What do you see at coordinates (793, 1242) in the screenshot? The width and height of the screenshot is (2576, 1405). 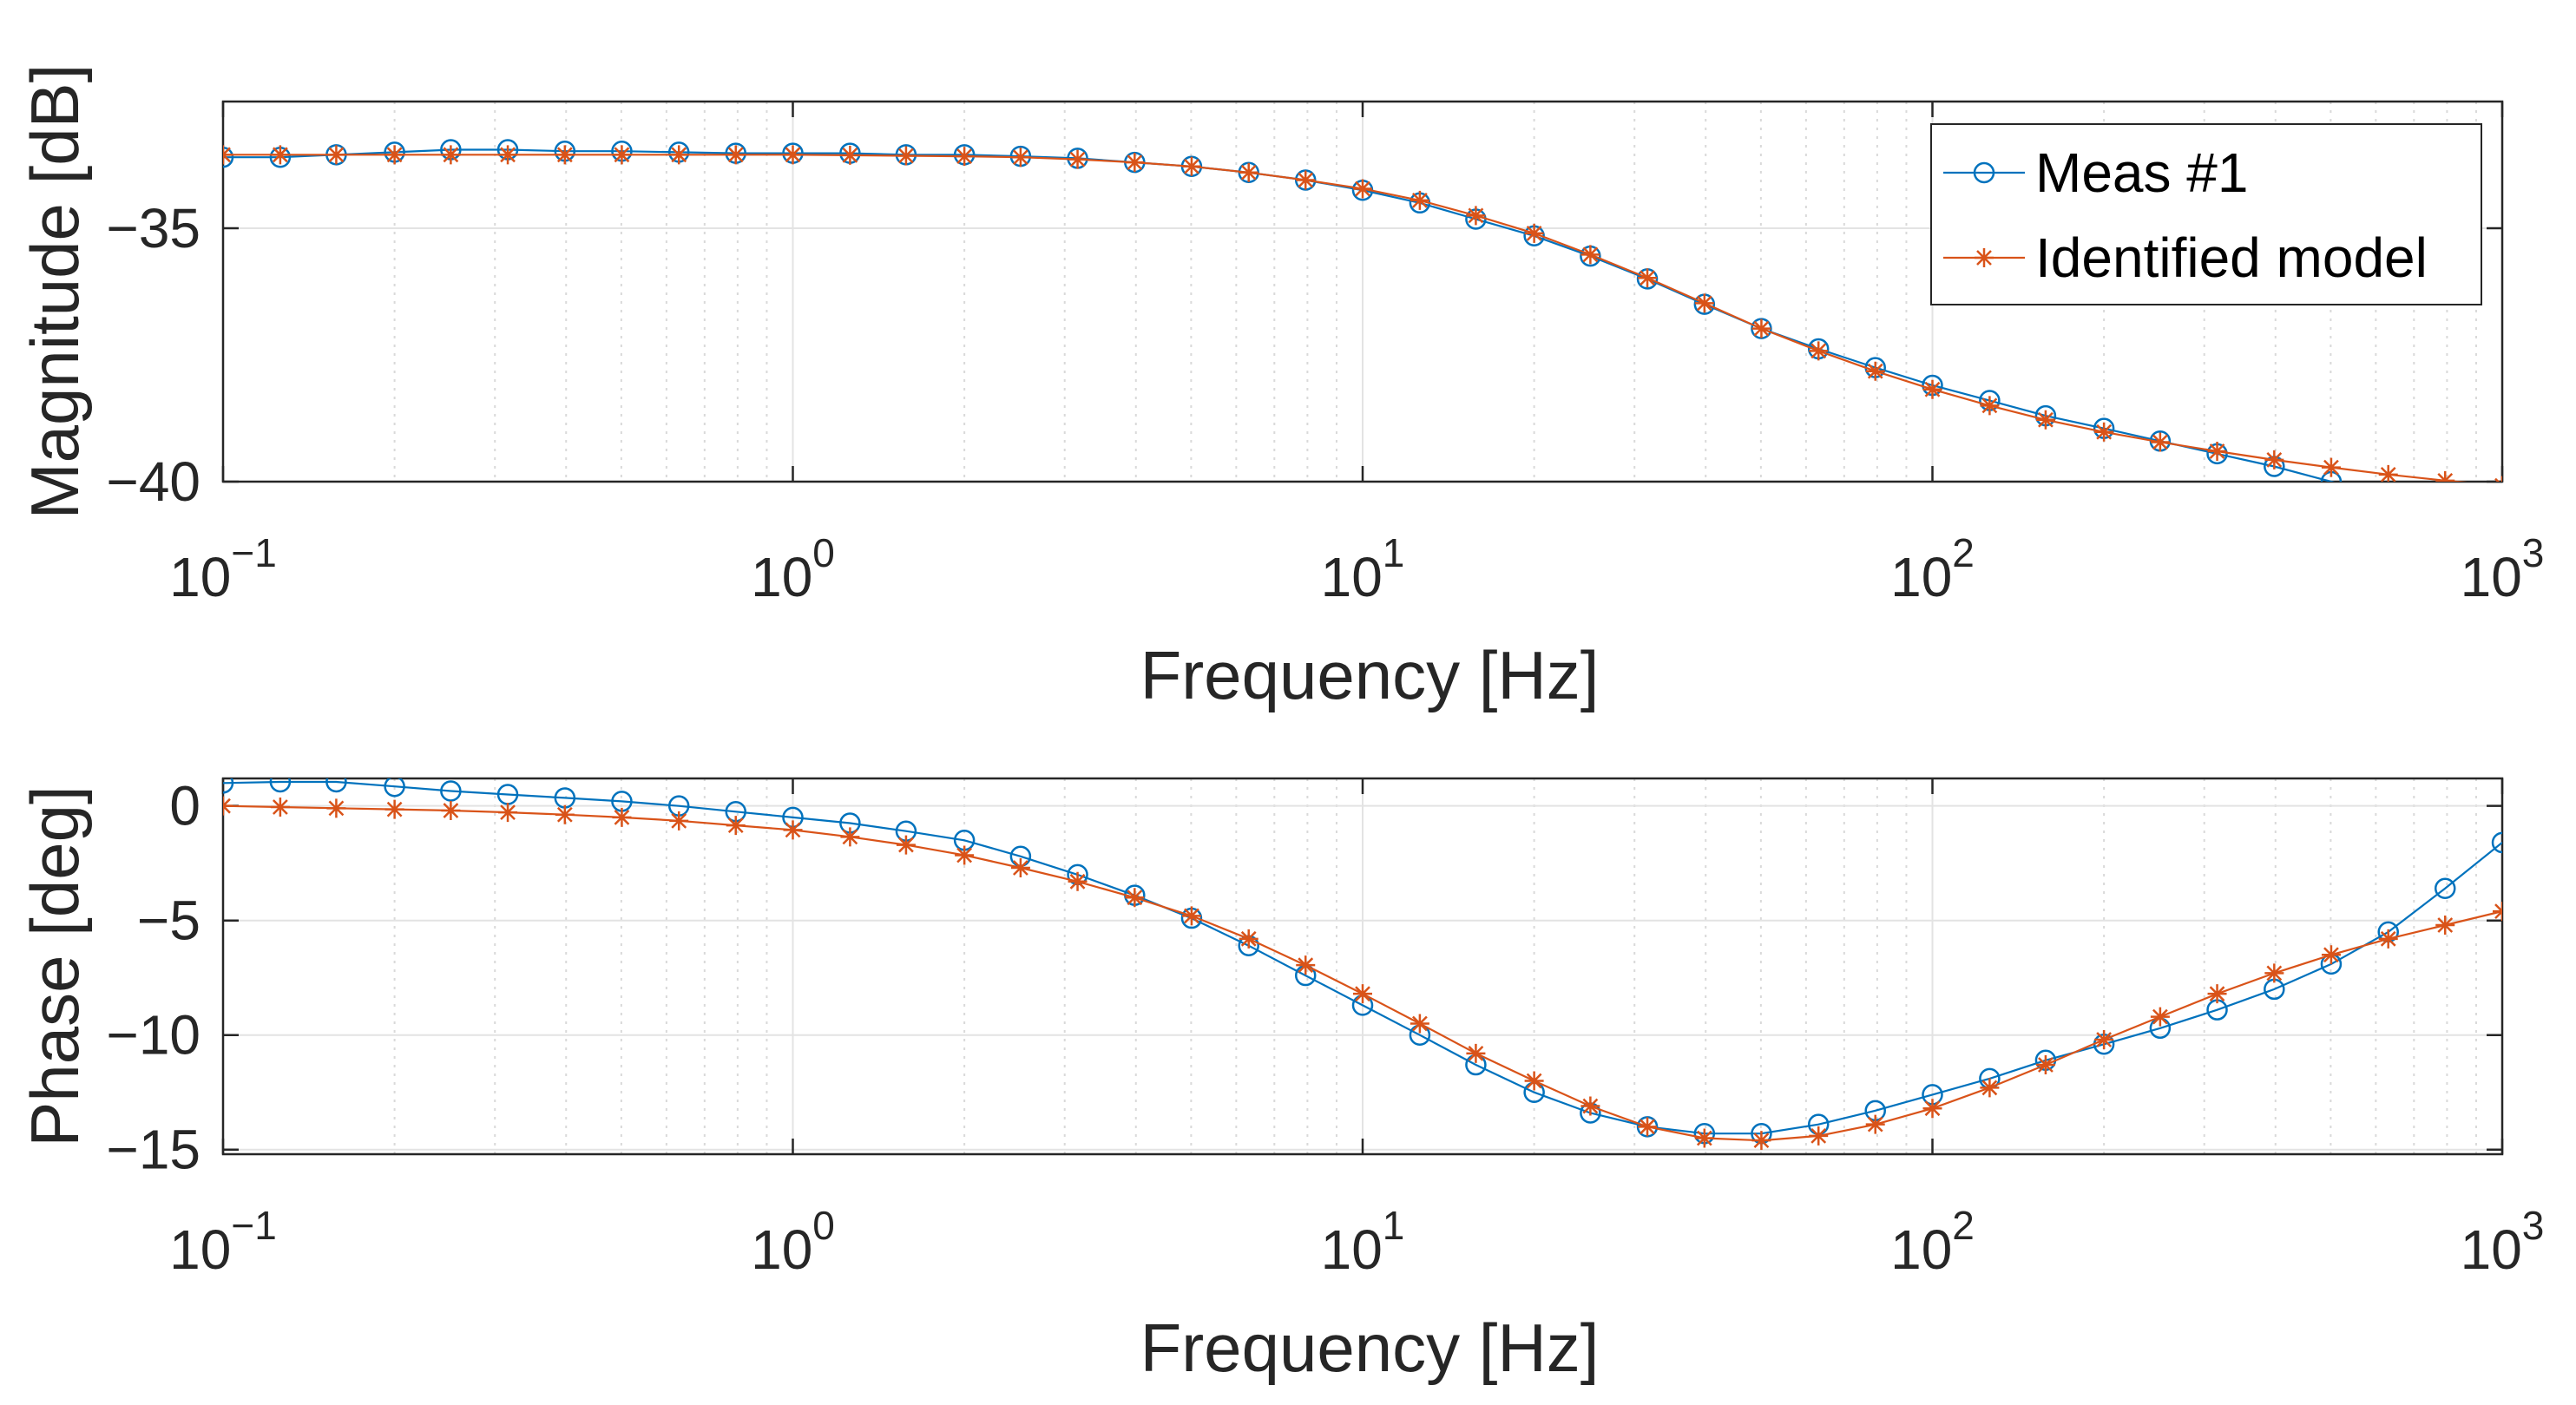 I see `phase-x-tick-label: 10⁰` at bounding box center [793, 1242].